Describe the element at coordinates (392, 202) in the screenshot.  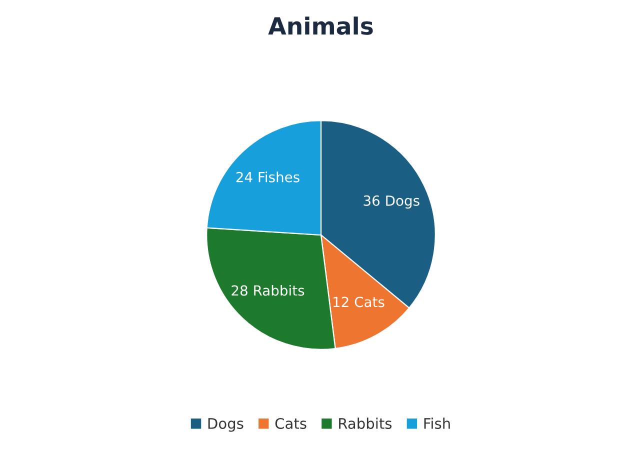
I see `data-label: 36 Dogs` at that location.